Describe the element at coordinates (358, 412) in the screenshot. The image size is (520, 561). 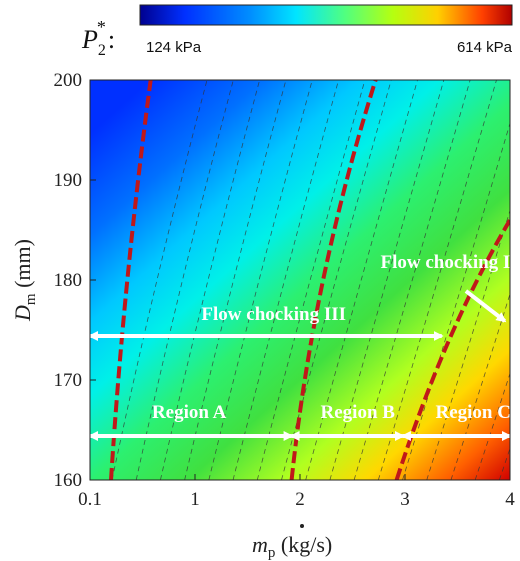
I see `annotation-region-b: Region B` at that location.